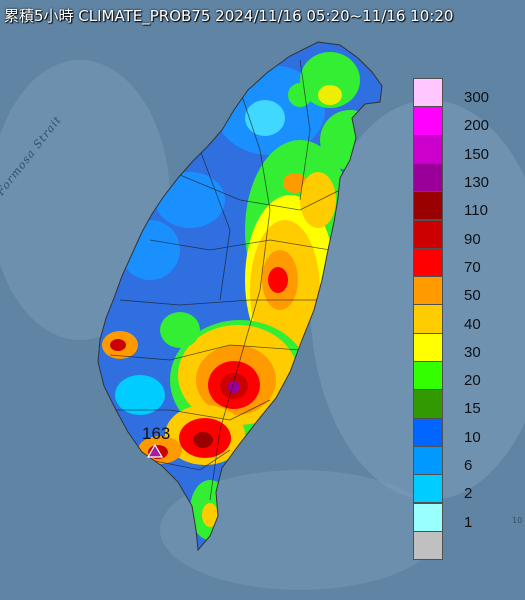  Describe the element at coordinates (155, 451) in the screenshot. I see `triangle-marker-icon` at that location.